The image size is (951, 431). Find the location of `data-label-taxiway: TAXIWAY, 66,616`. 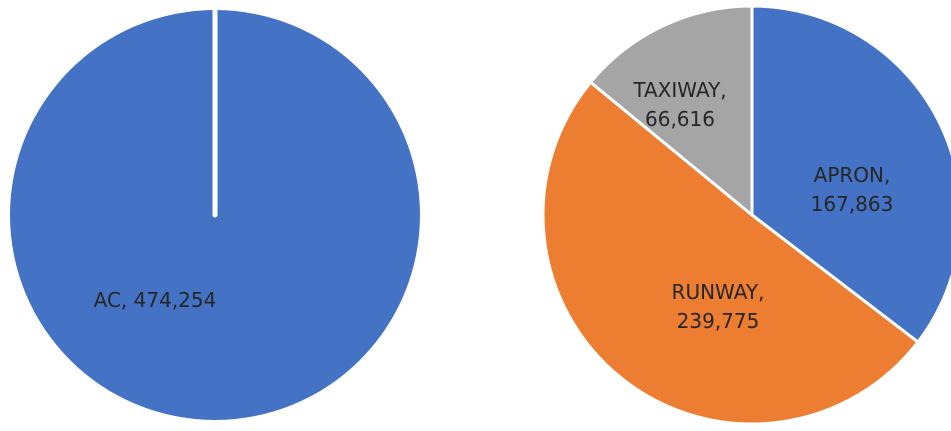

data-label-taxiway: TAXIWAY, 66,616 is located at coordinates (679, 104).